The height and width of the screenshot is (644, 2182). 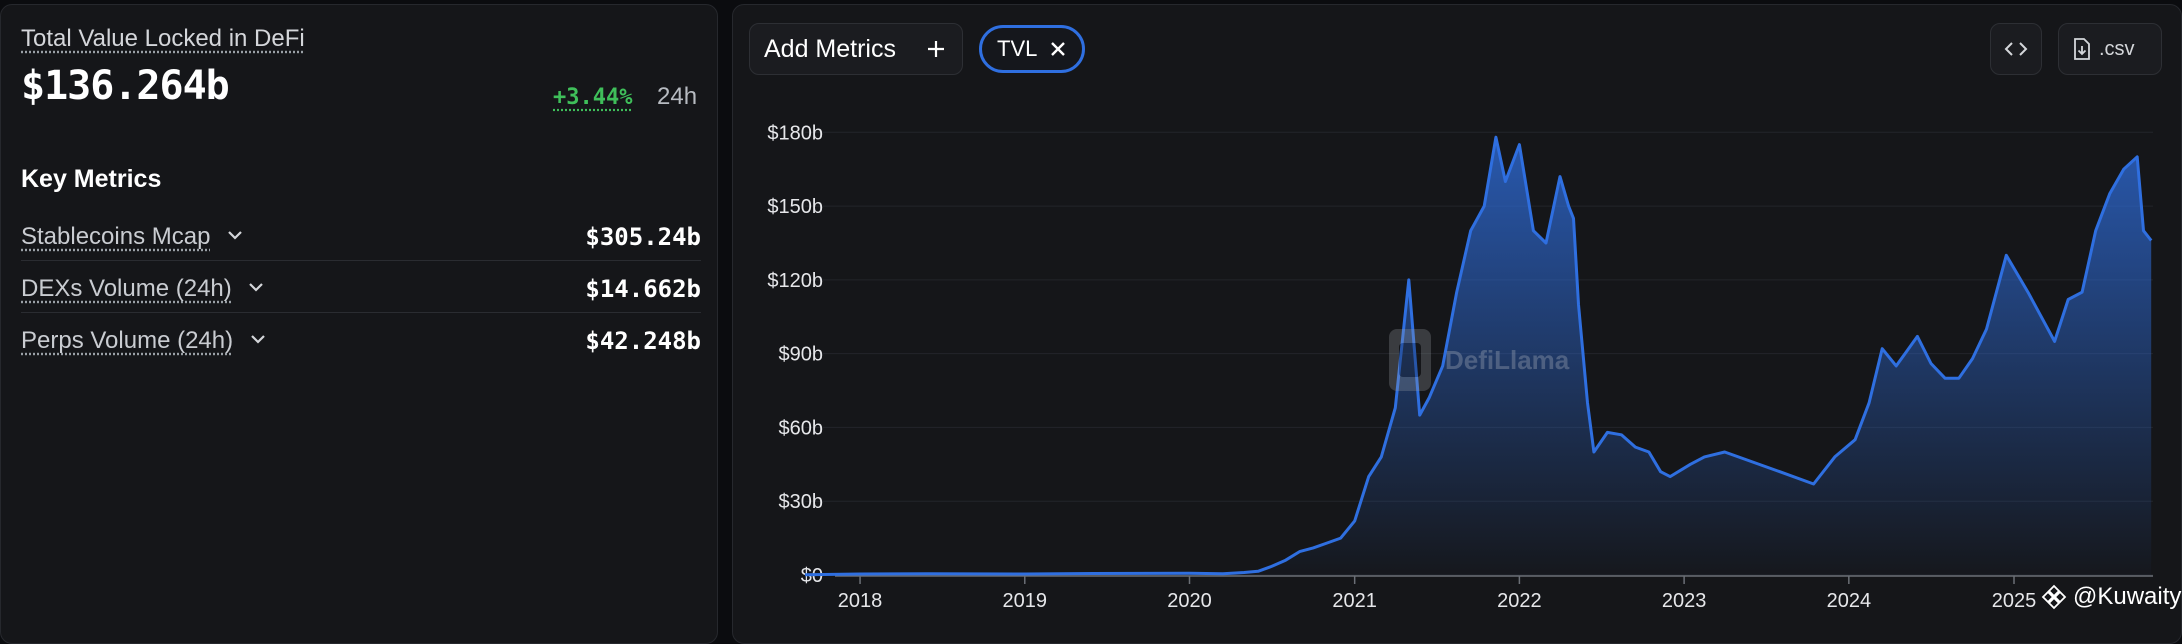 What do you see at coordinates (126, 288) in the screenshot?
I see `metric-label-text: DEXs Volume (24h)` at bounding box center [126, 288].